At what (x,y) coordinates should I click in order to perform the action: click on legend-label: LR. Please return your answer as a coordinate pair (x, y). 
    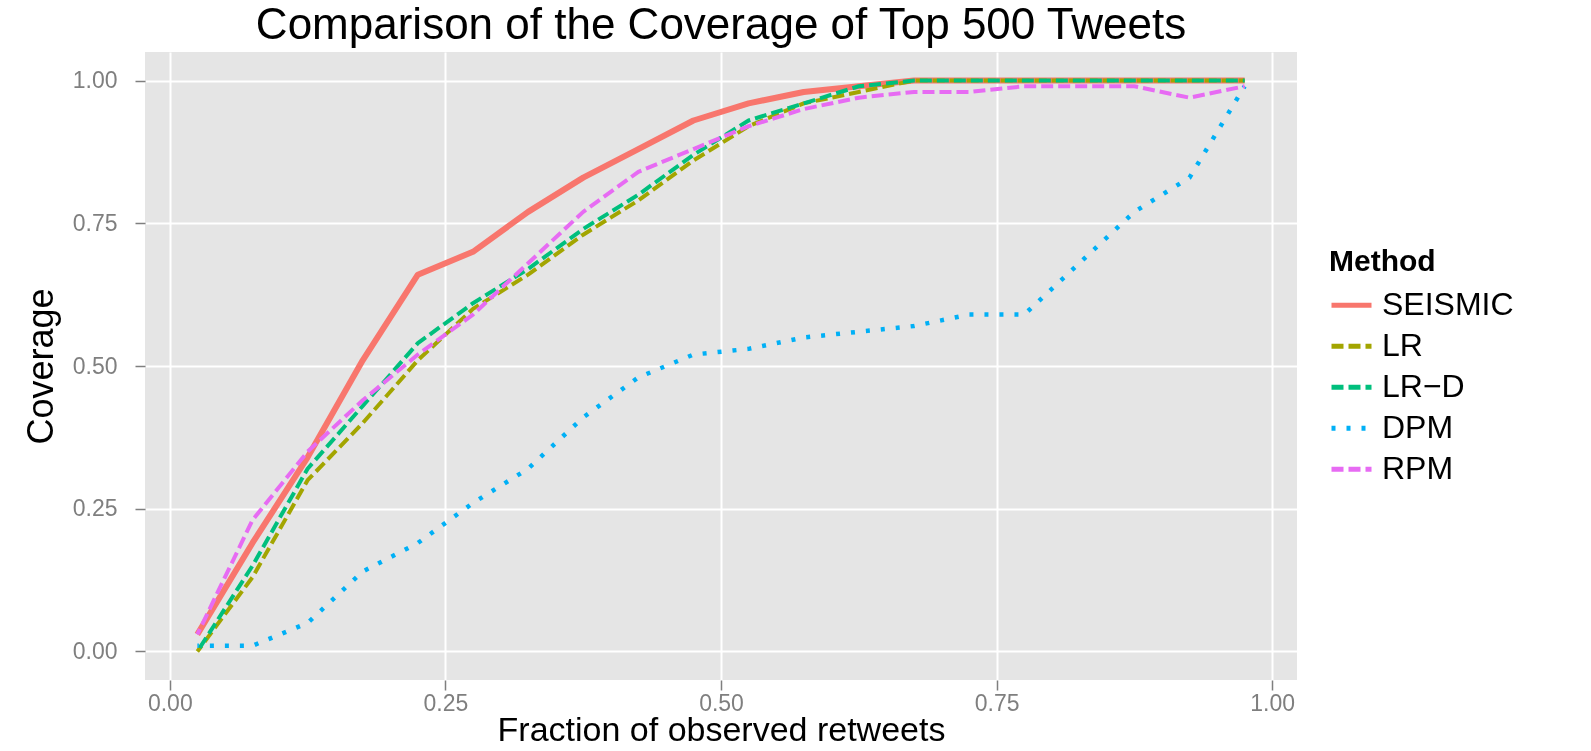
    Looking at the image, I should click on (1402, 345).